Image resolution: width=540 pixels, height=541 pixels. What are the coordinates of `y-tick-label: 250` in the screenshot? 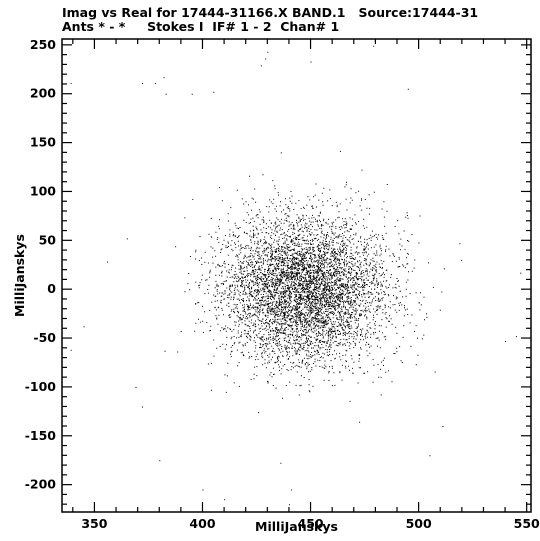 It's located at (43, 44).